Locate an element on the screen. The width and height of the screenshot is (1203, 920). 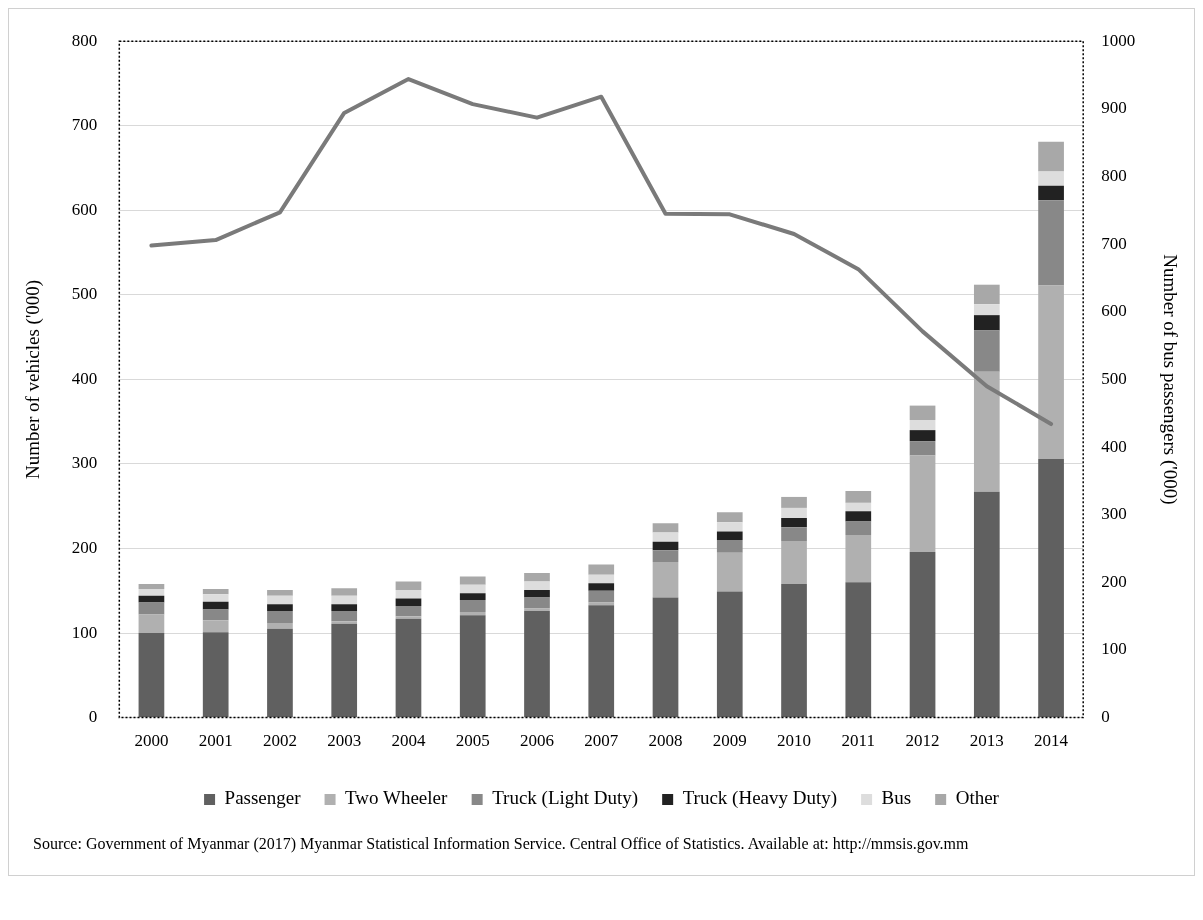
y2-tick-label: 800 is located at coordinates (1114, 175).